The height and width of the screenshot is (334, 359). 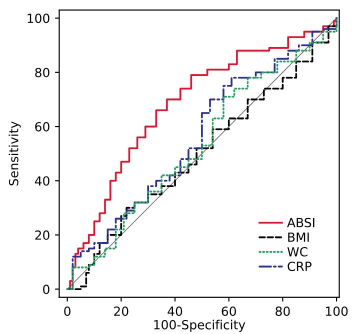 I want to click on x-tick-label: 100, so click(x=337, y=311).